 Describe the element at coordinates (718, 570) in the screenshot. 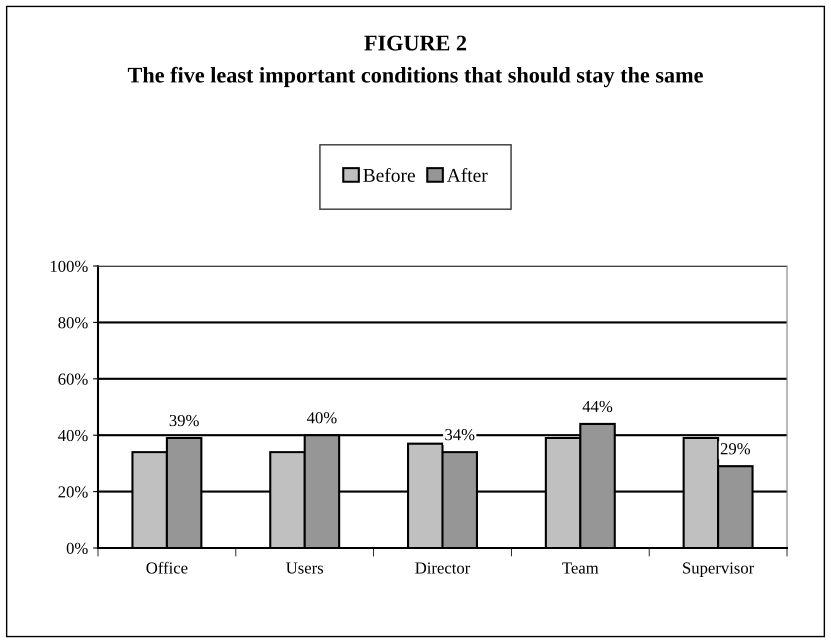

I see `x-tick-label: Supervisor` at that location.